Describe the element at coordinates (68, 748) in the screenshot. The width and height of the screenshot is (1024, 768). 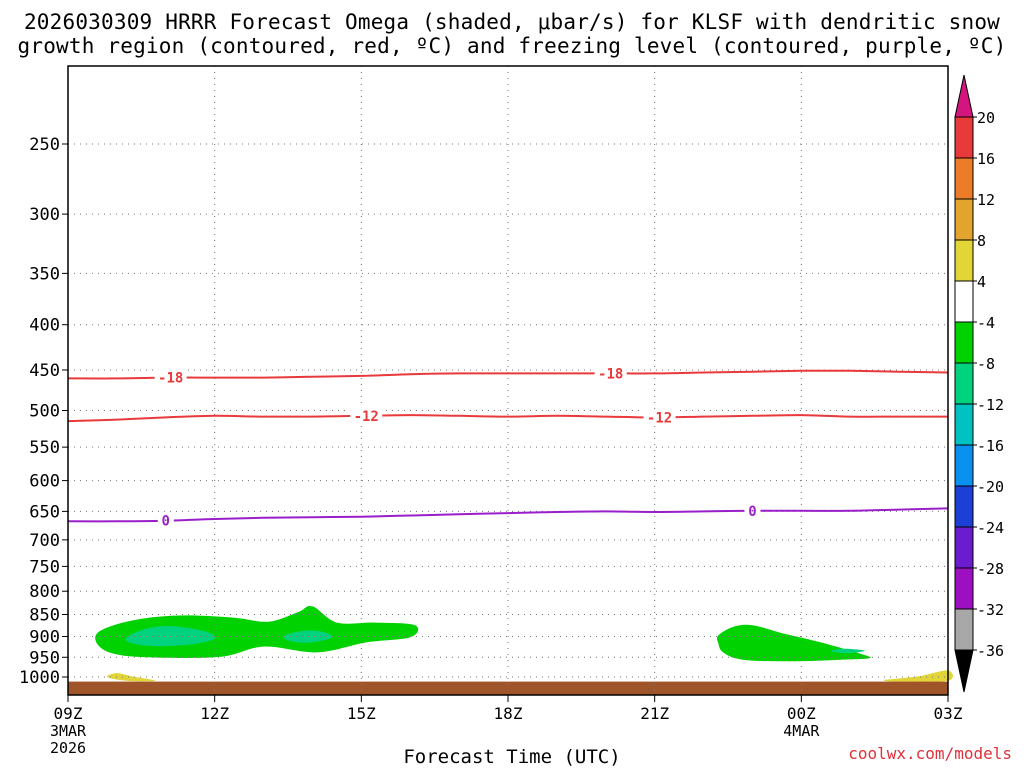
I see `x-tick-sublabel: 2026` at that location.